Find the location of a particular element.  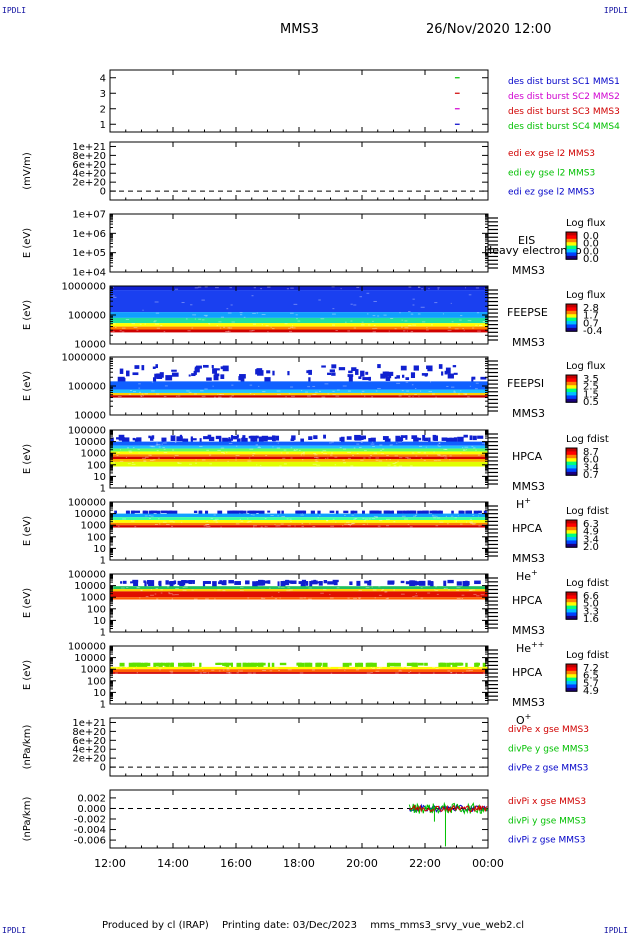

colorbar-tick-label: 1.7 is located at coordinates (591, 316).